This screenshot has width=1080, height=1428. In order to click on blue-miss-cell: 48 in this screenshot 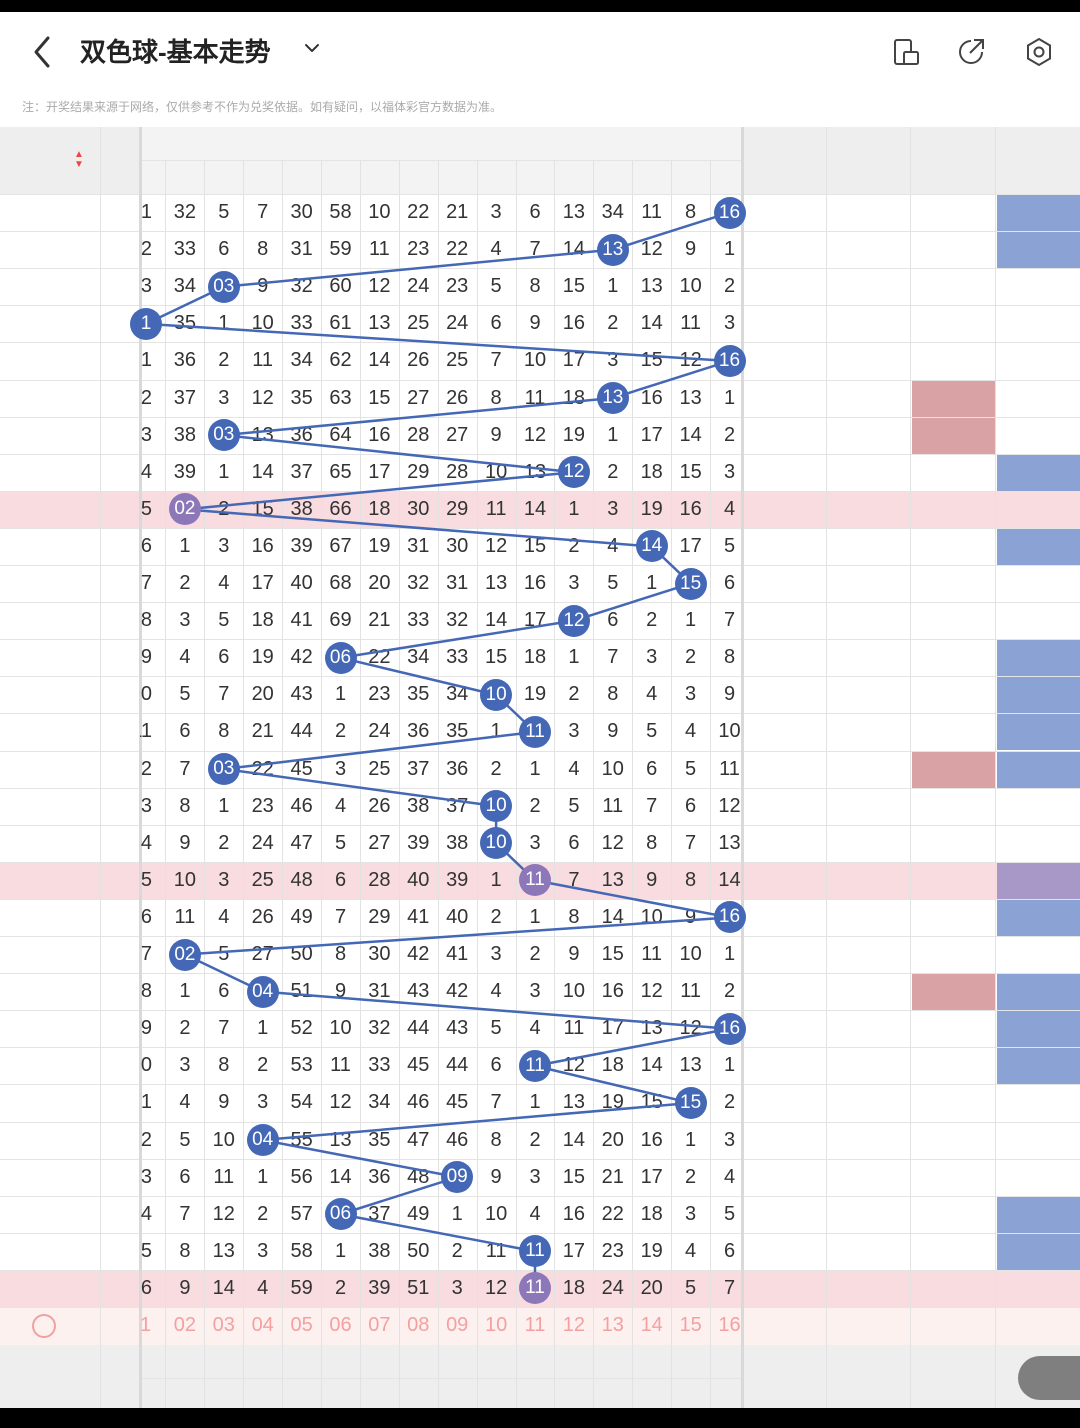, I will do `click(418, 1176)`.